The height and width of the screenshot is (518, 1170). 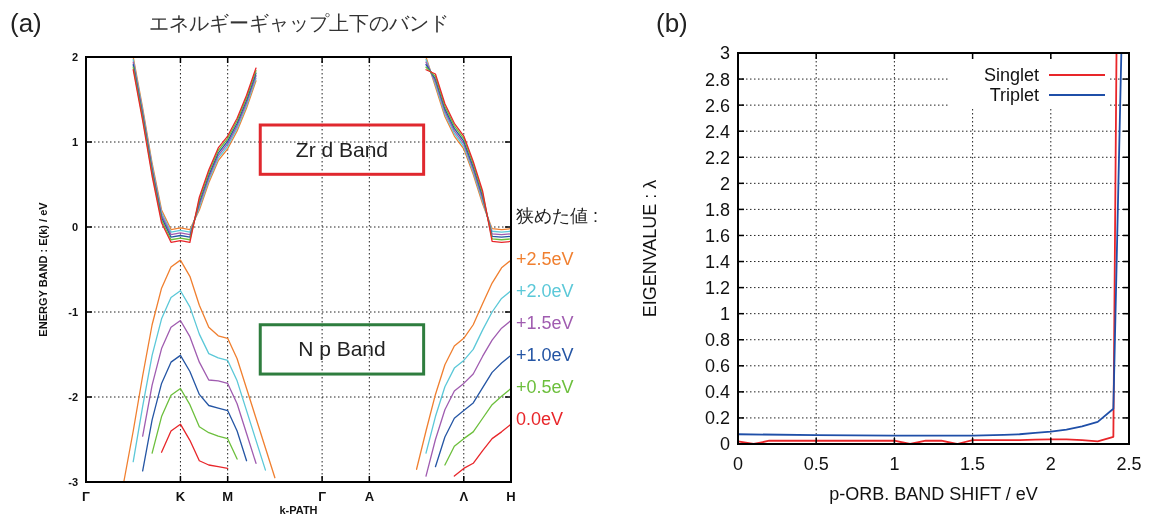 What do you see at coordinates (672, 23) in the screenshot?
I see `text: (b)` at bounding box center [672, 23].